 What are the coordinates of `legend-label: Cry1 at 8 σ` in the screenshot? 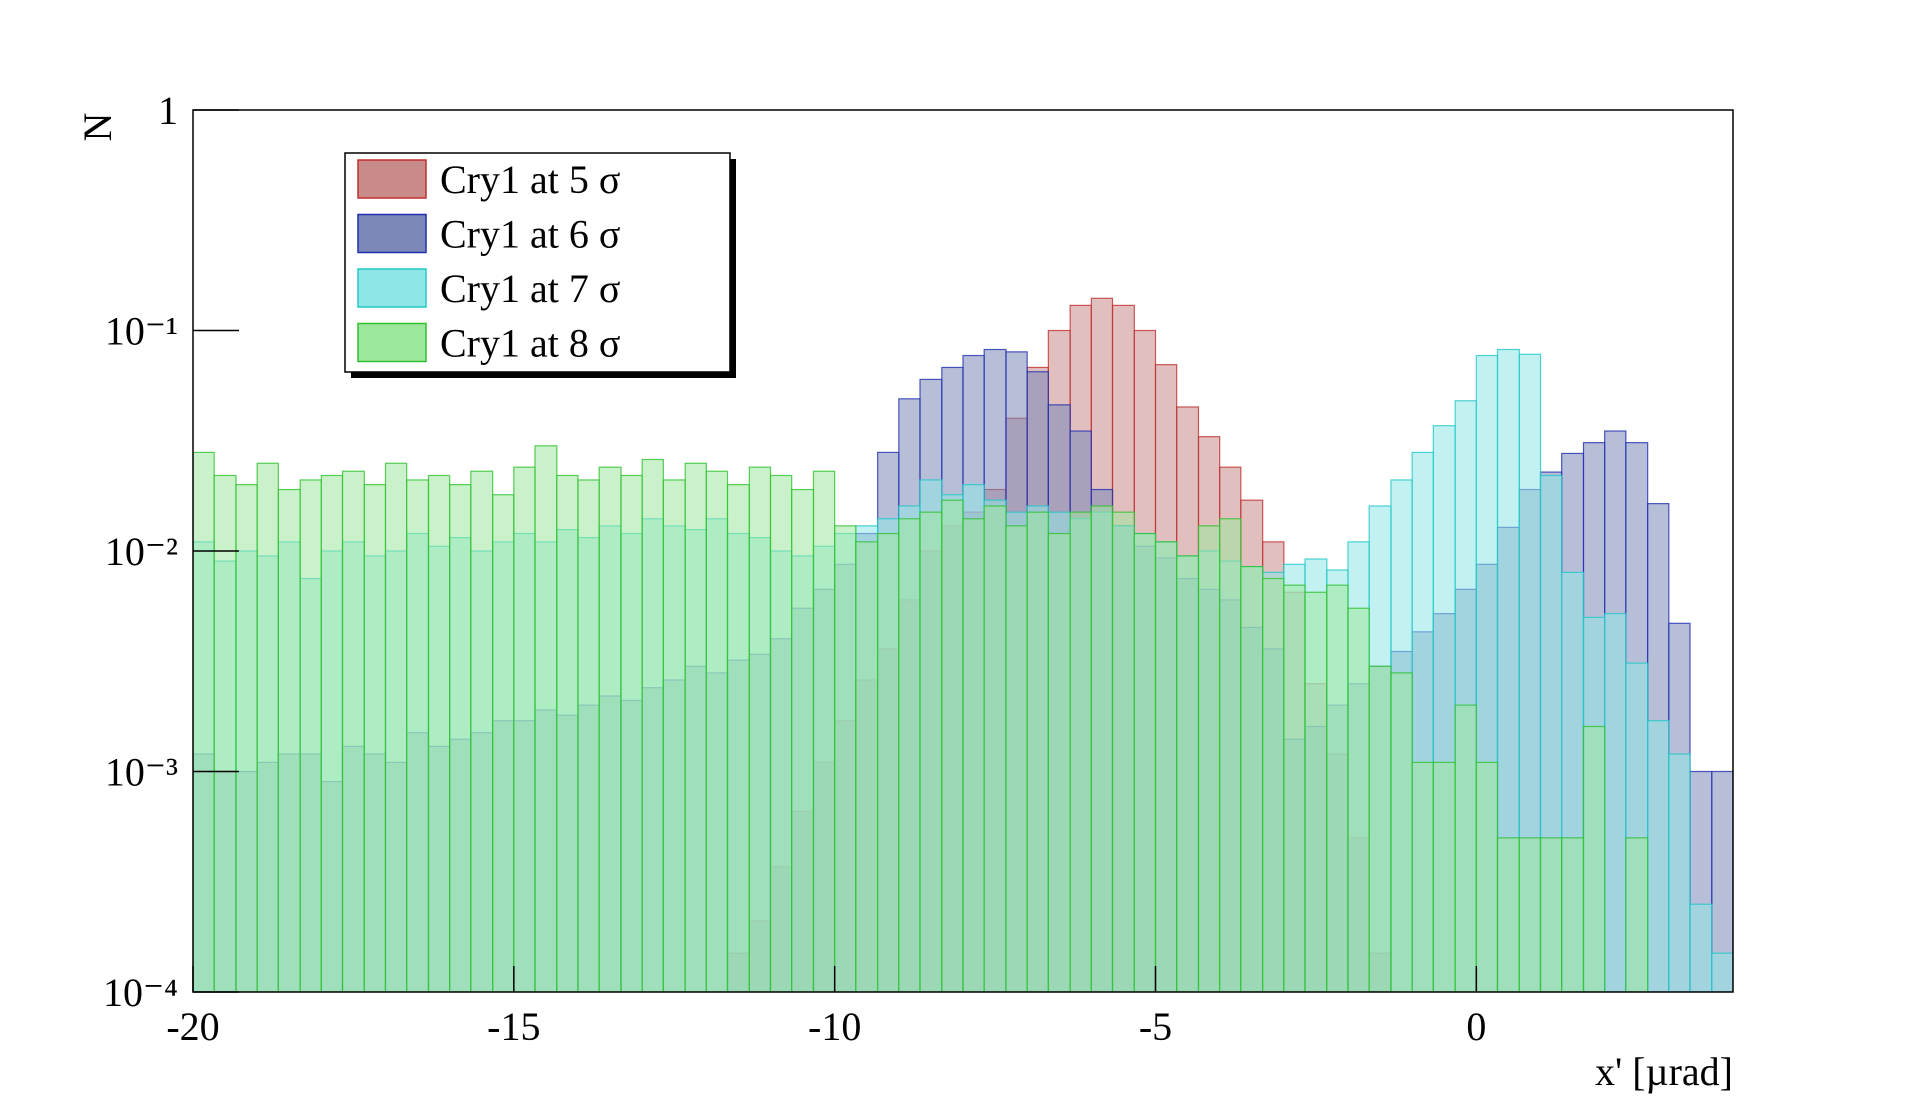 It's located at (530, 343).